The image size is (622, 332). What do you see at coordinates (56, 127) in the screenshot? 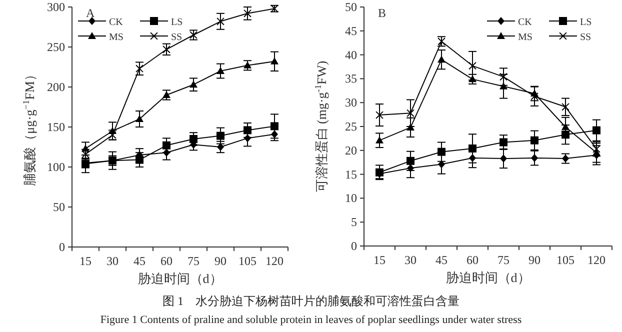
I see `y-tick-label: 150` at bounding box center [56, 127].